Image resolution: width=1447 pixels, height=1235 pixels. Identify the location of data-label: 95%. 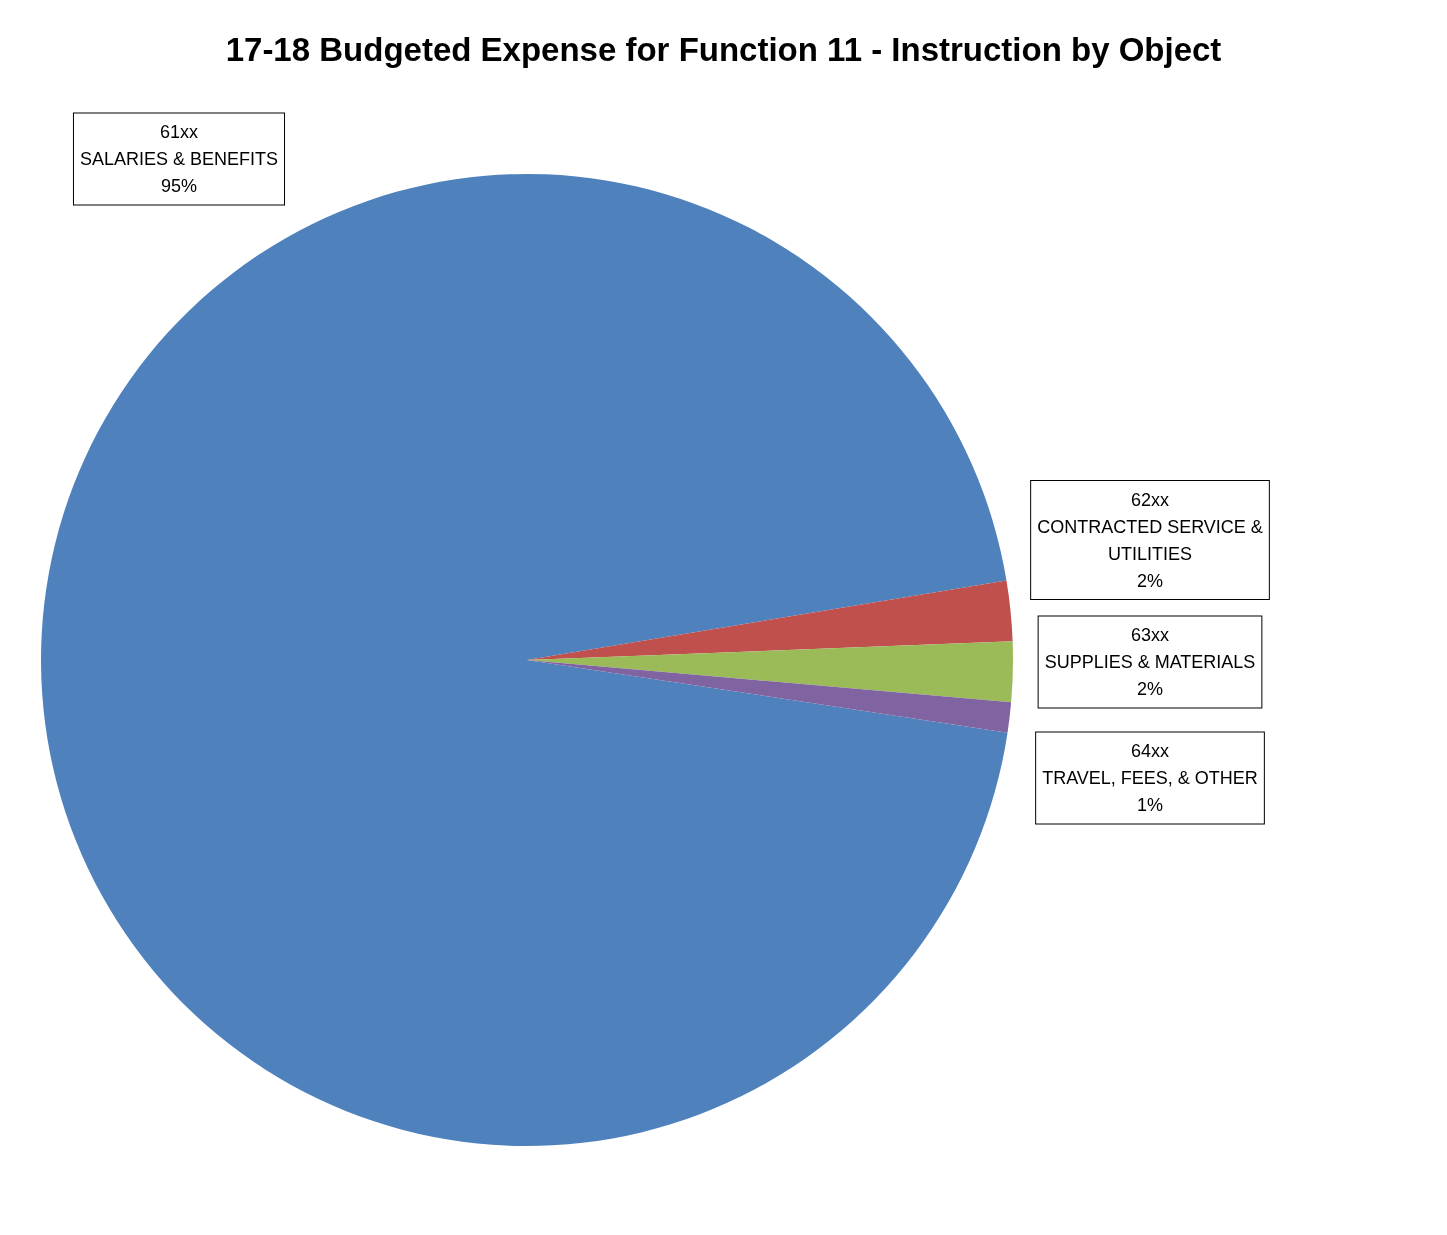
(179, 186).